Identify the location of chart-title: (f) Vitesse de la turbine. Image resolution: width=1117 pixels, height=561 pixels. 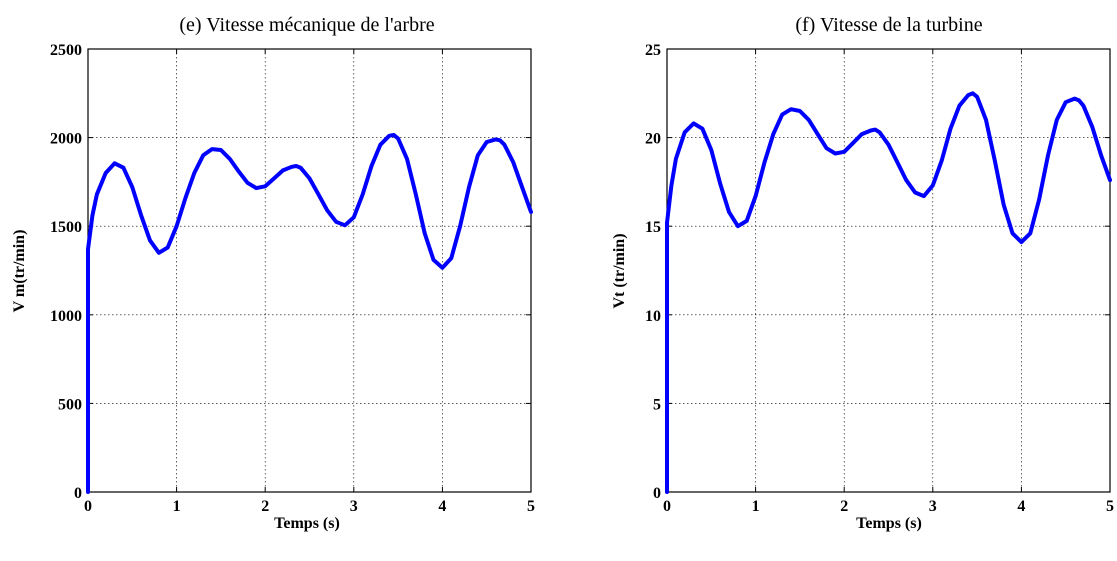
(888, 25).